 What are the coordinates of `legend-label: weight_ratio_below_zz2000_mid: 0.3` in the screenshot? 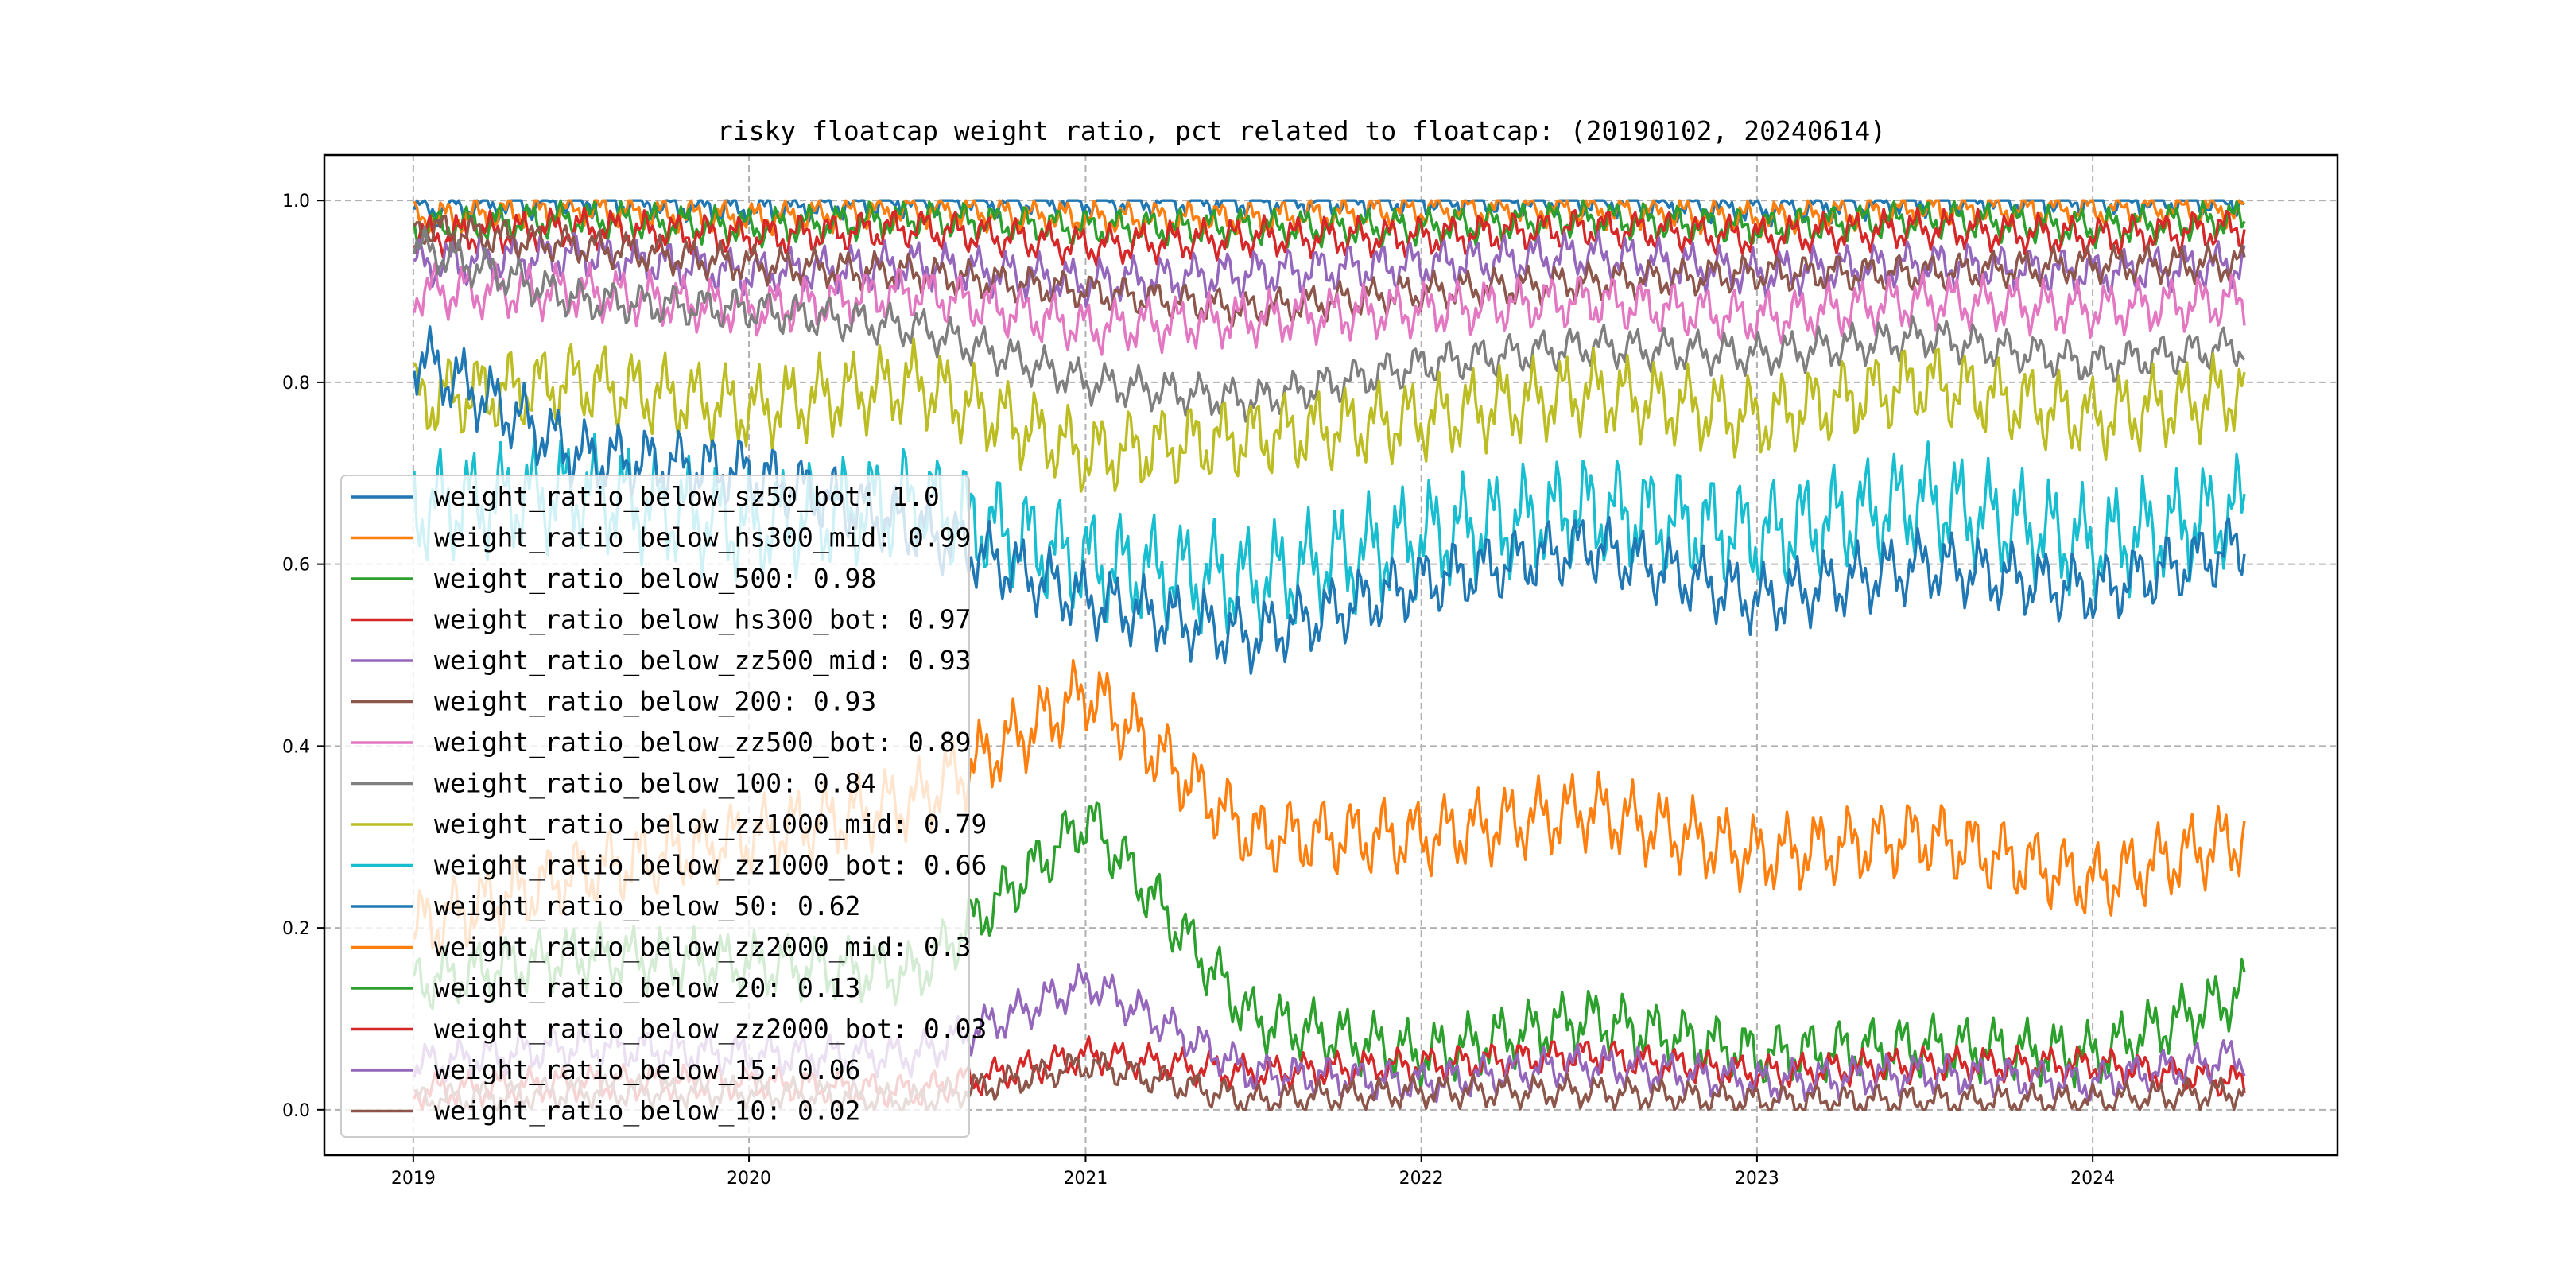 It's located at (703, 948).